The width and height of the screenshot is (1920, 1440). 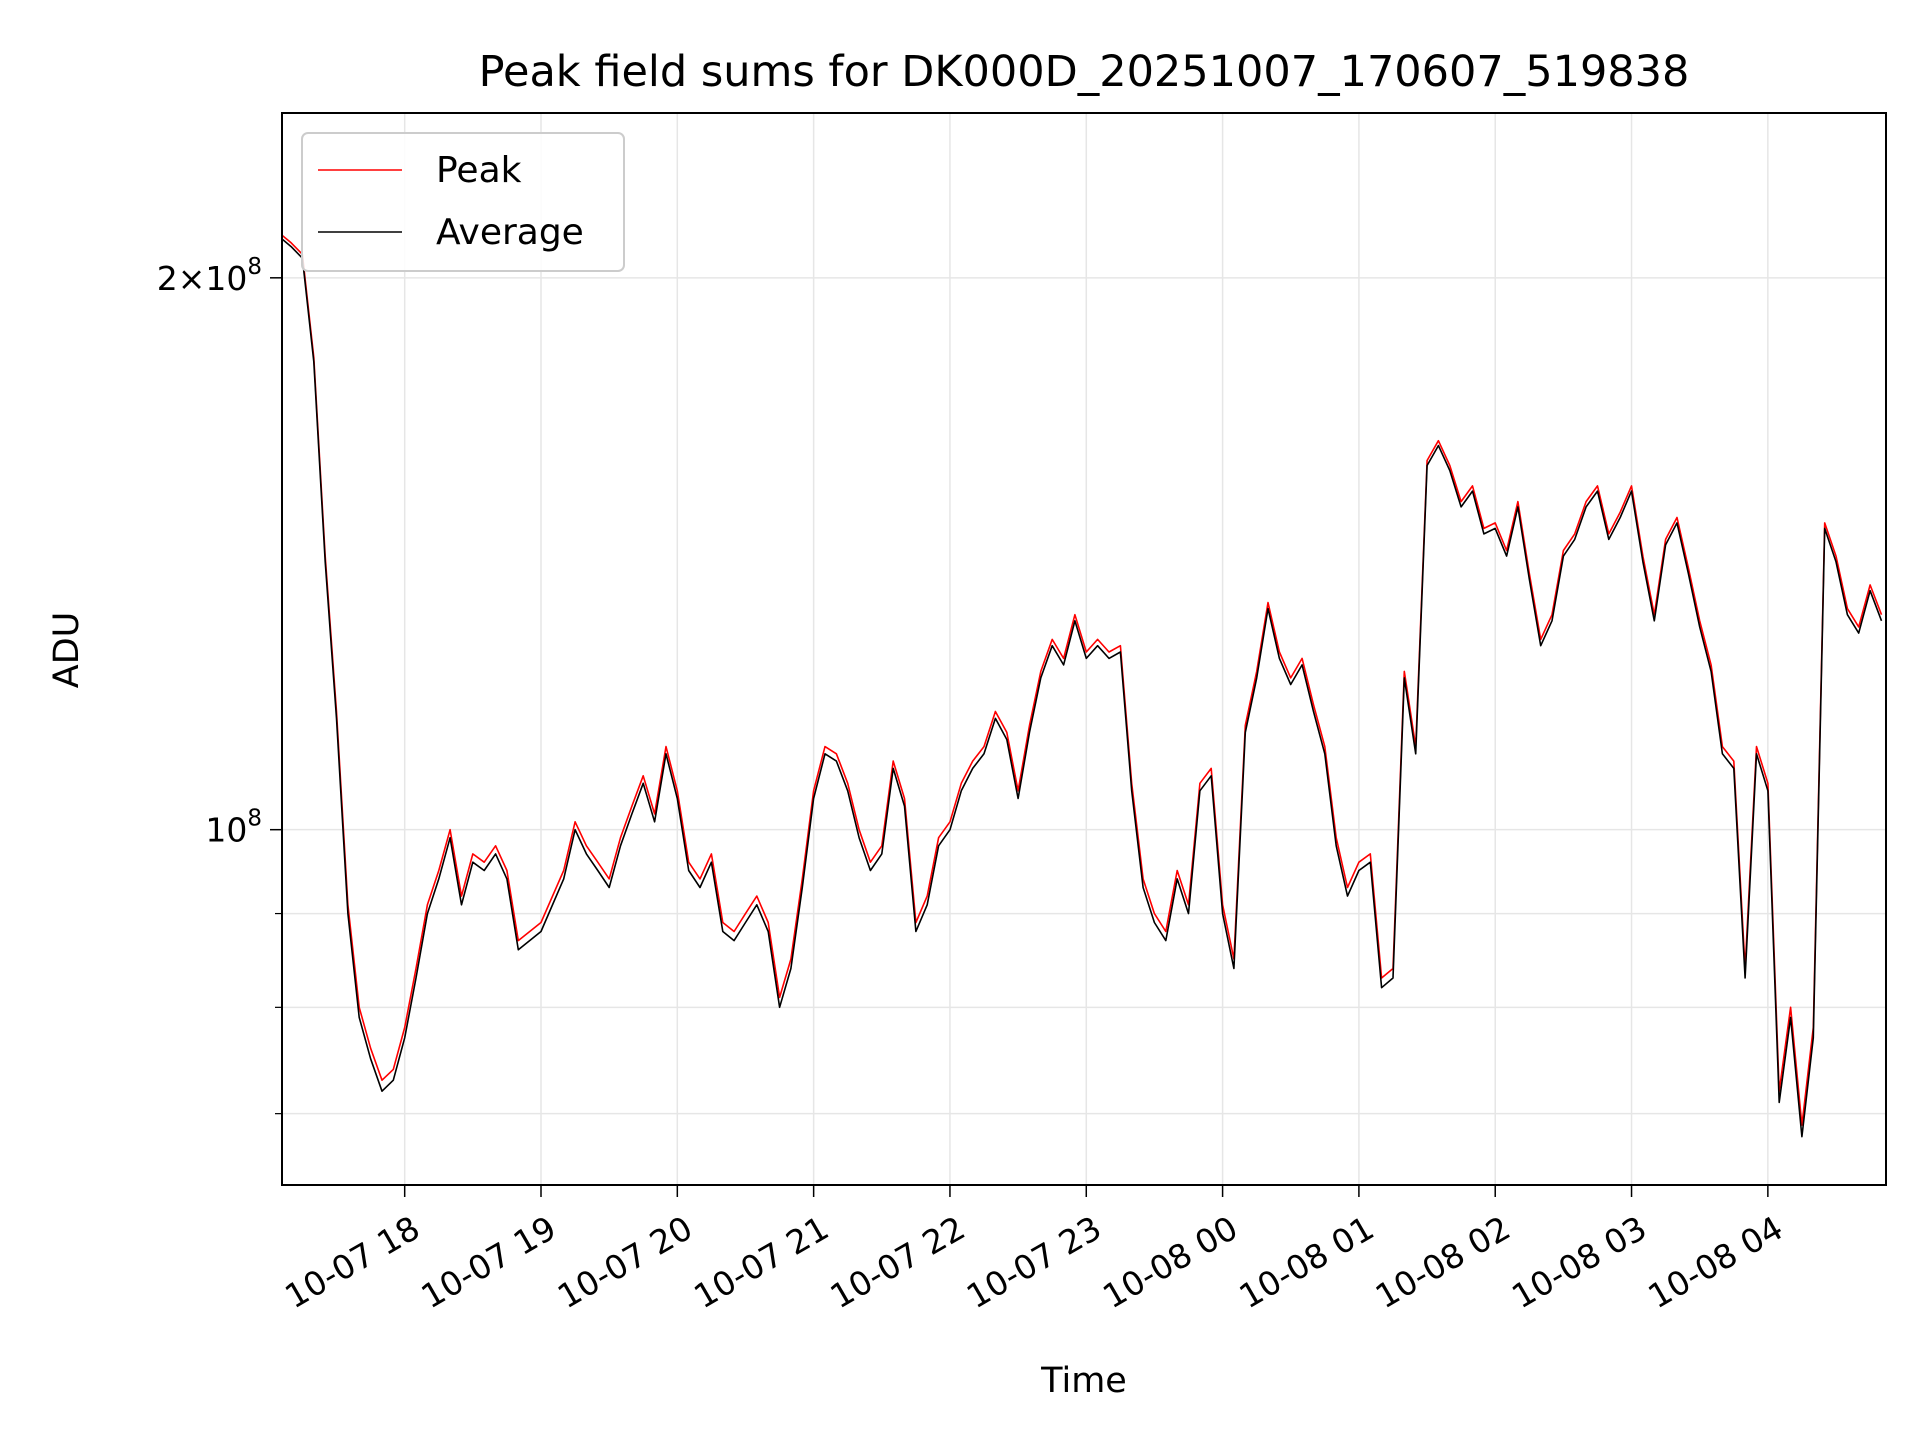 I want to click on legend-box, so click(x=463, y=202).